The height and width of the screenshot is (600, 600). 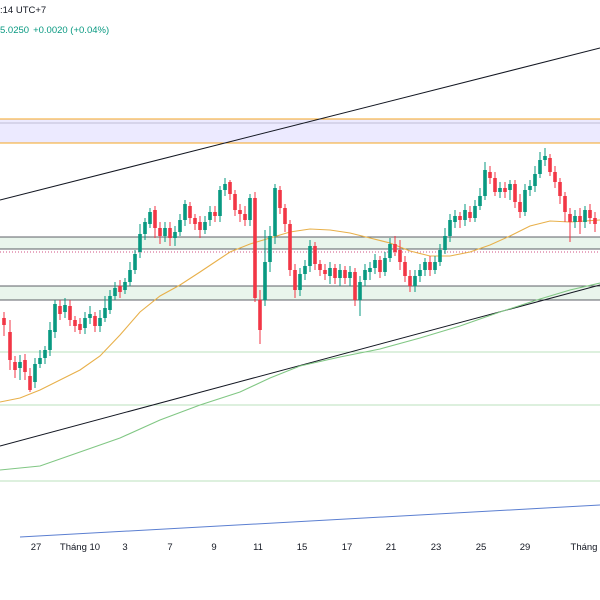 What do you see at coordinates (36, 547) in the screenshot?
I see `x-tick: 27` at bounding box center [36, 547].